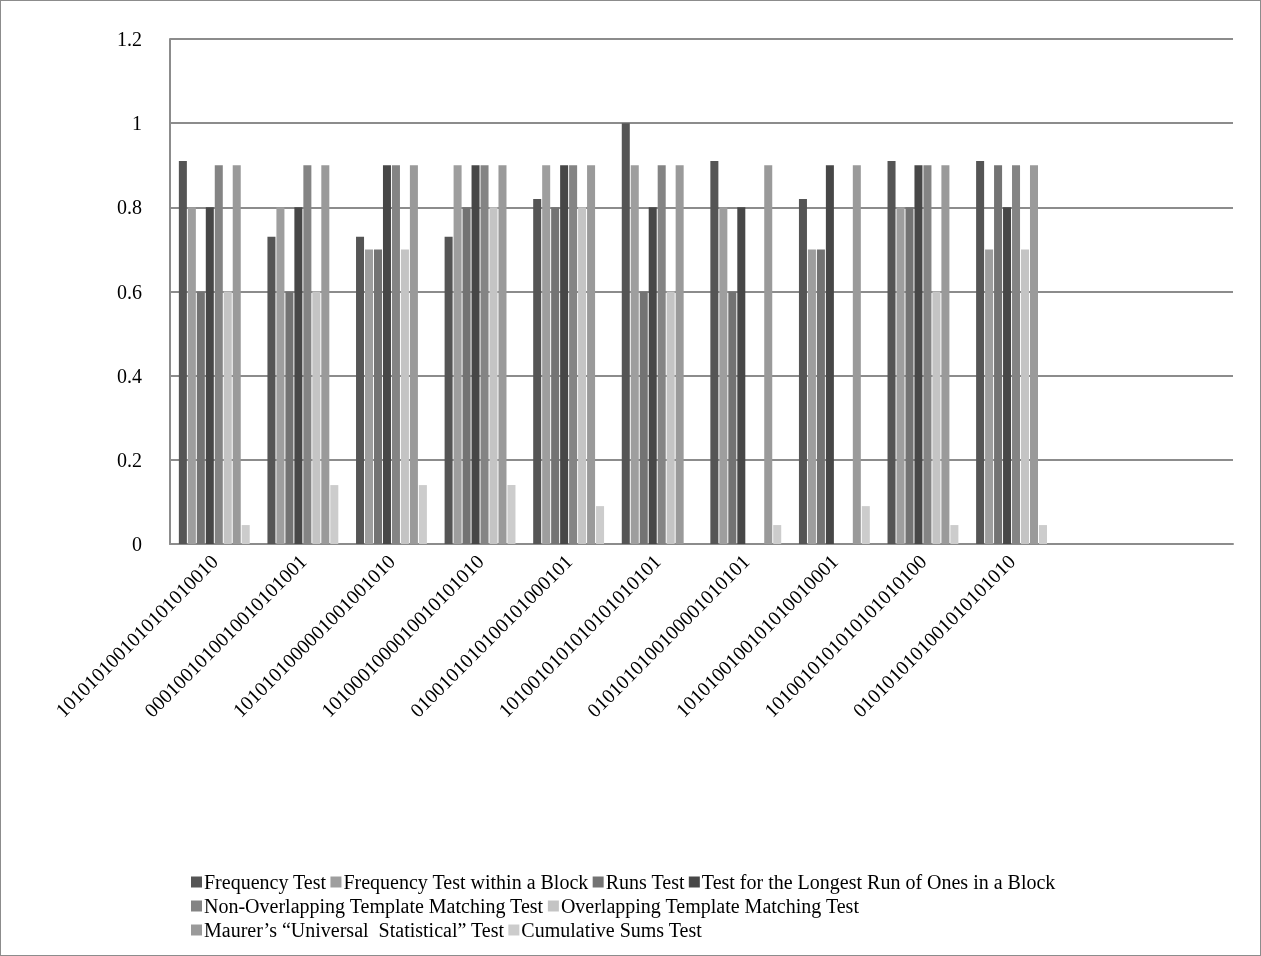 Image resolution: width=1261 pixels, height=956 pixels. Describe the element at coordinates (129, 459) in the screenshot. I see `y-tick-label: 0.2` at that location.